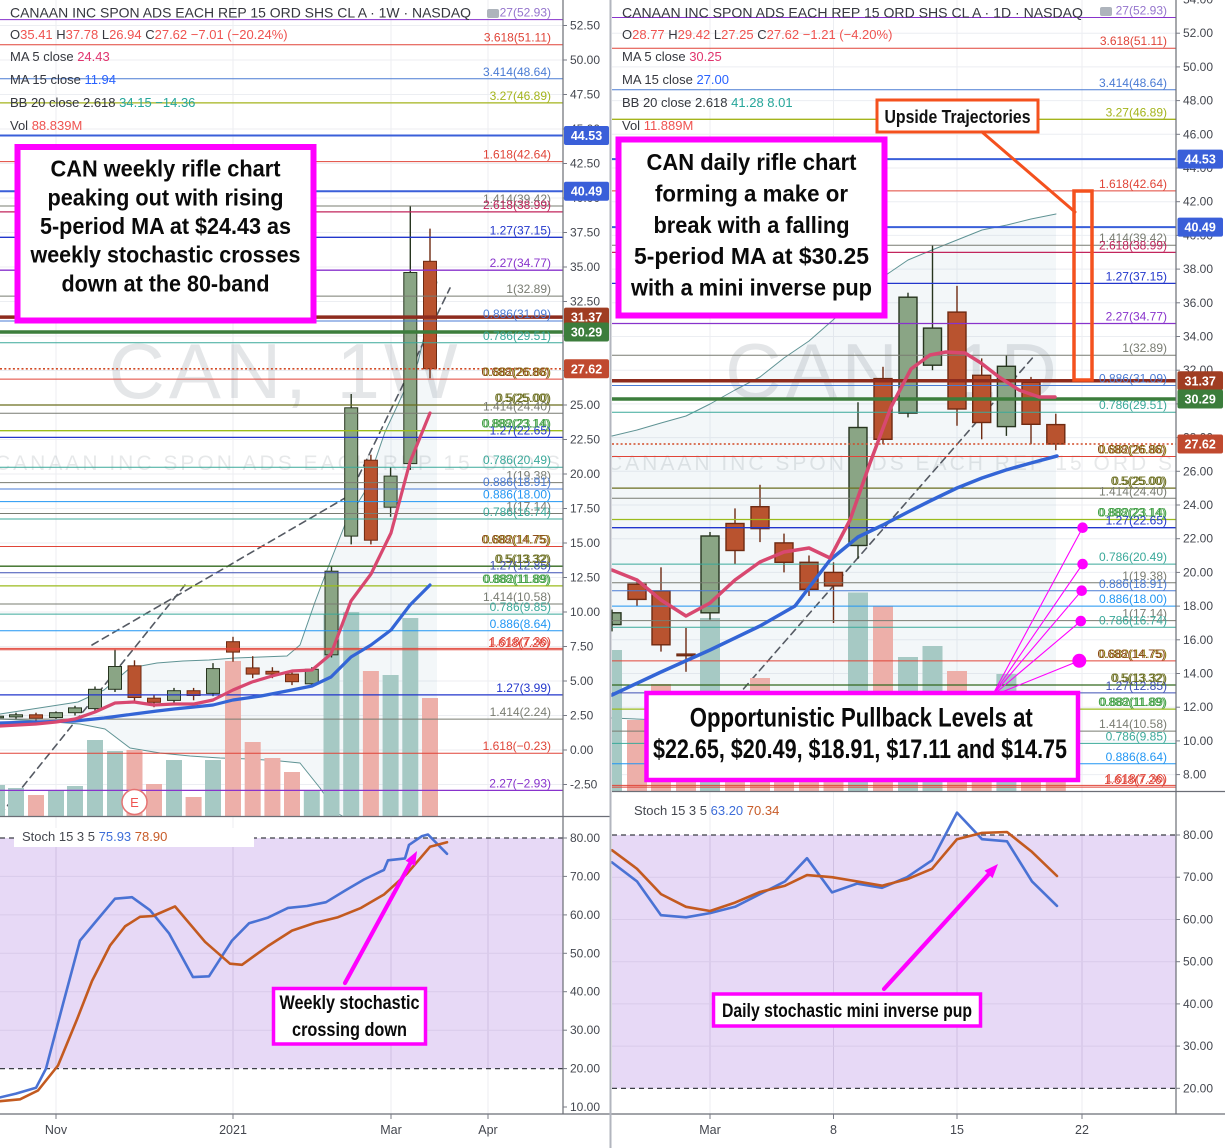 The width and height of the screenshot is (1225, 1148). I want to click on svg-text: down at the 80-band, so click(166, 283).